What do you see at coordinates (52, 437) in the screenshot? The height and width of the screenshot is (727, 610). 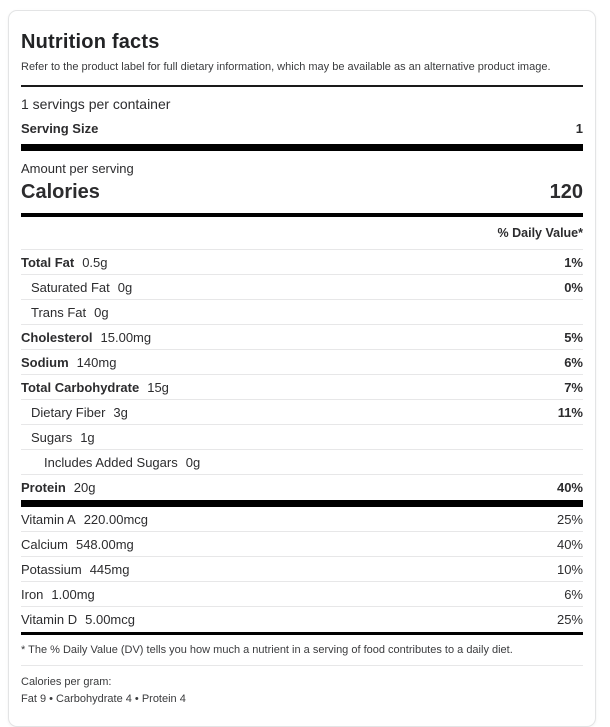 I see `nutrient-name: Sugars` at bounding box center [52, 437].